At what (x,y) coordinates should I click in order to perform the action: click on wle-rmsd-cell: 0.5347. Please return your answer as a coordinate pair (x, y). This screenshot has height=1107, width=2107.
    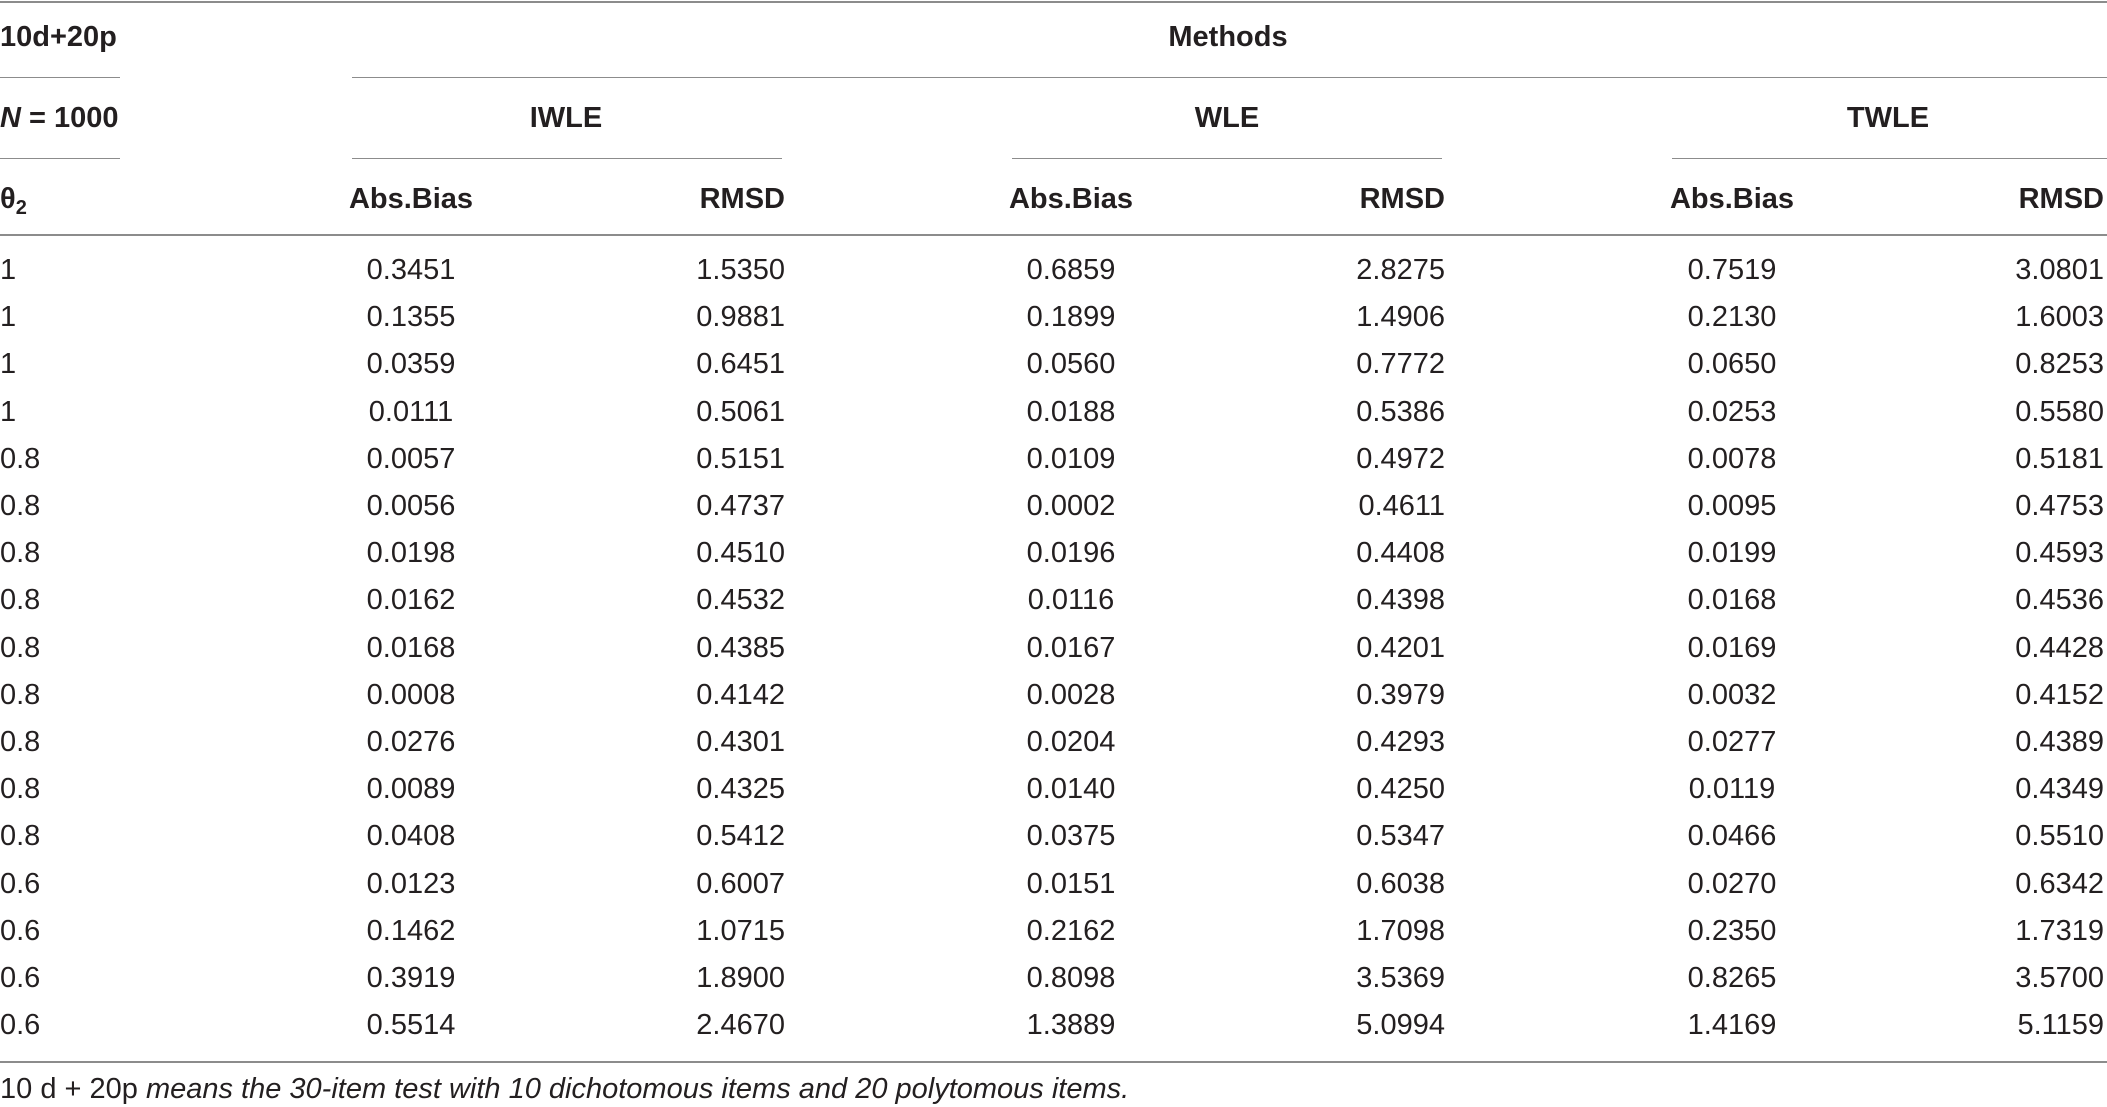
    Looking at the image, I should click on (1400, 836).